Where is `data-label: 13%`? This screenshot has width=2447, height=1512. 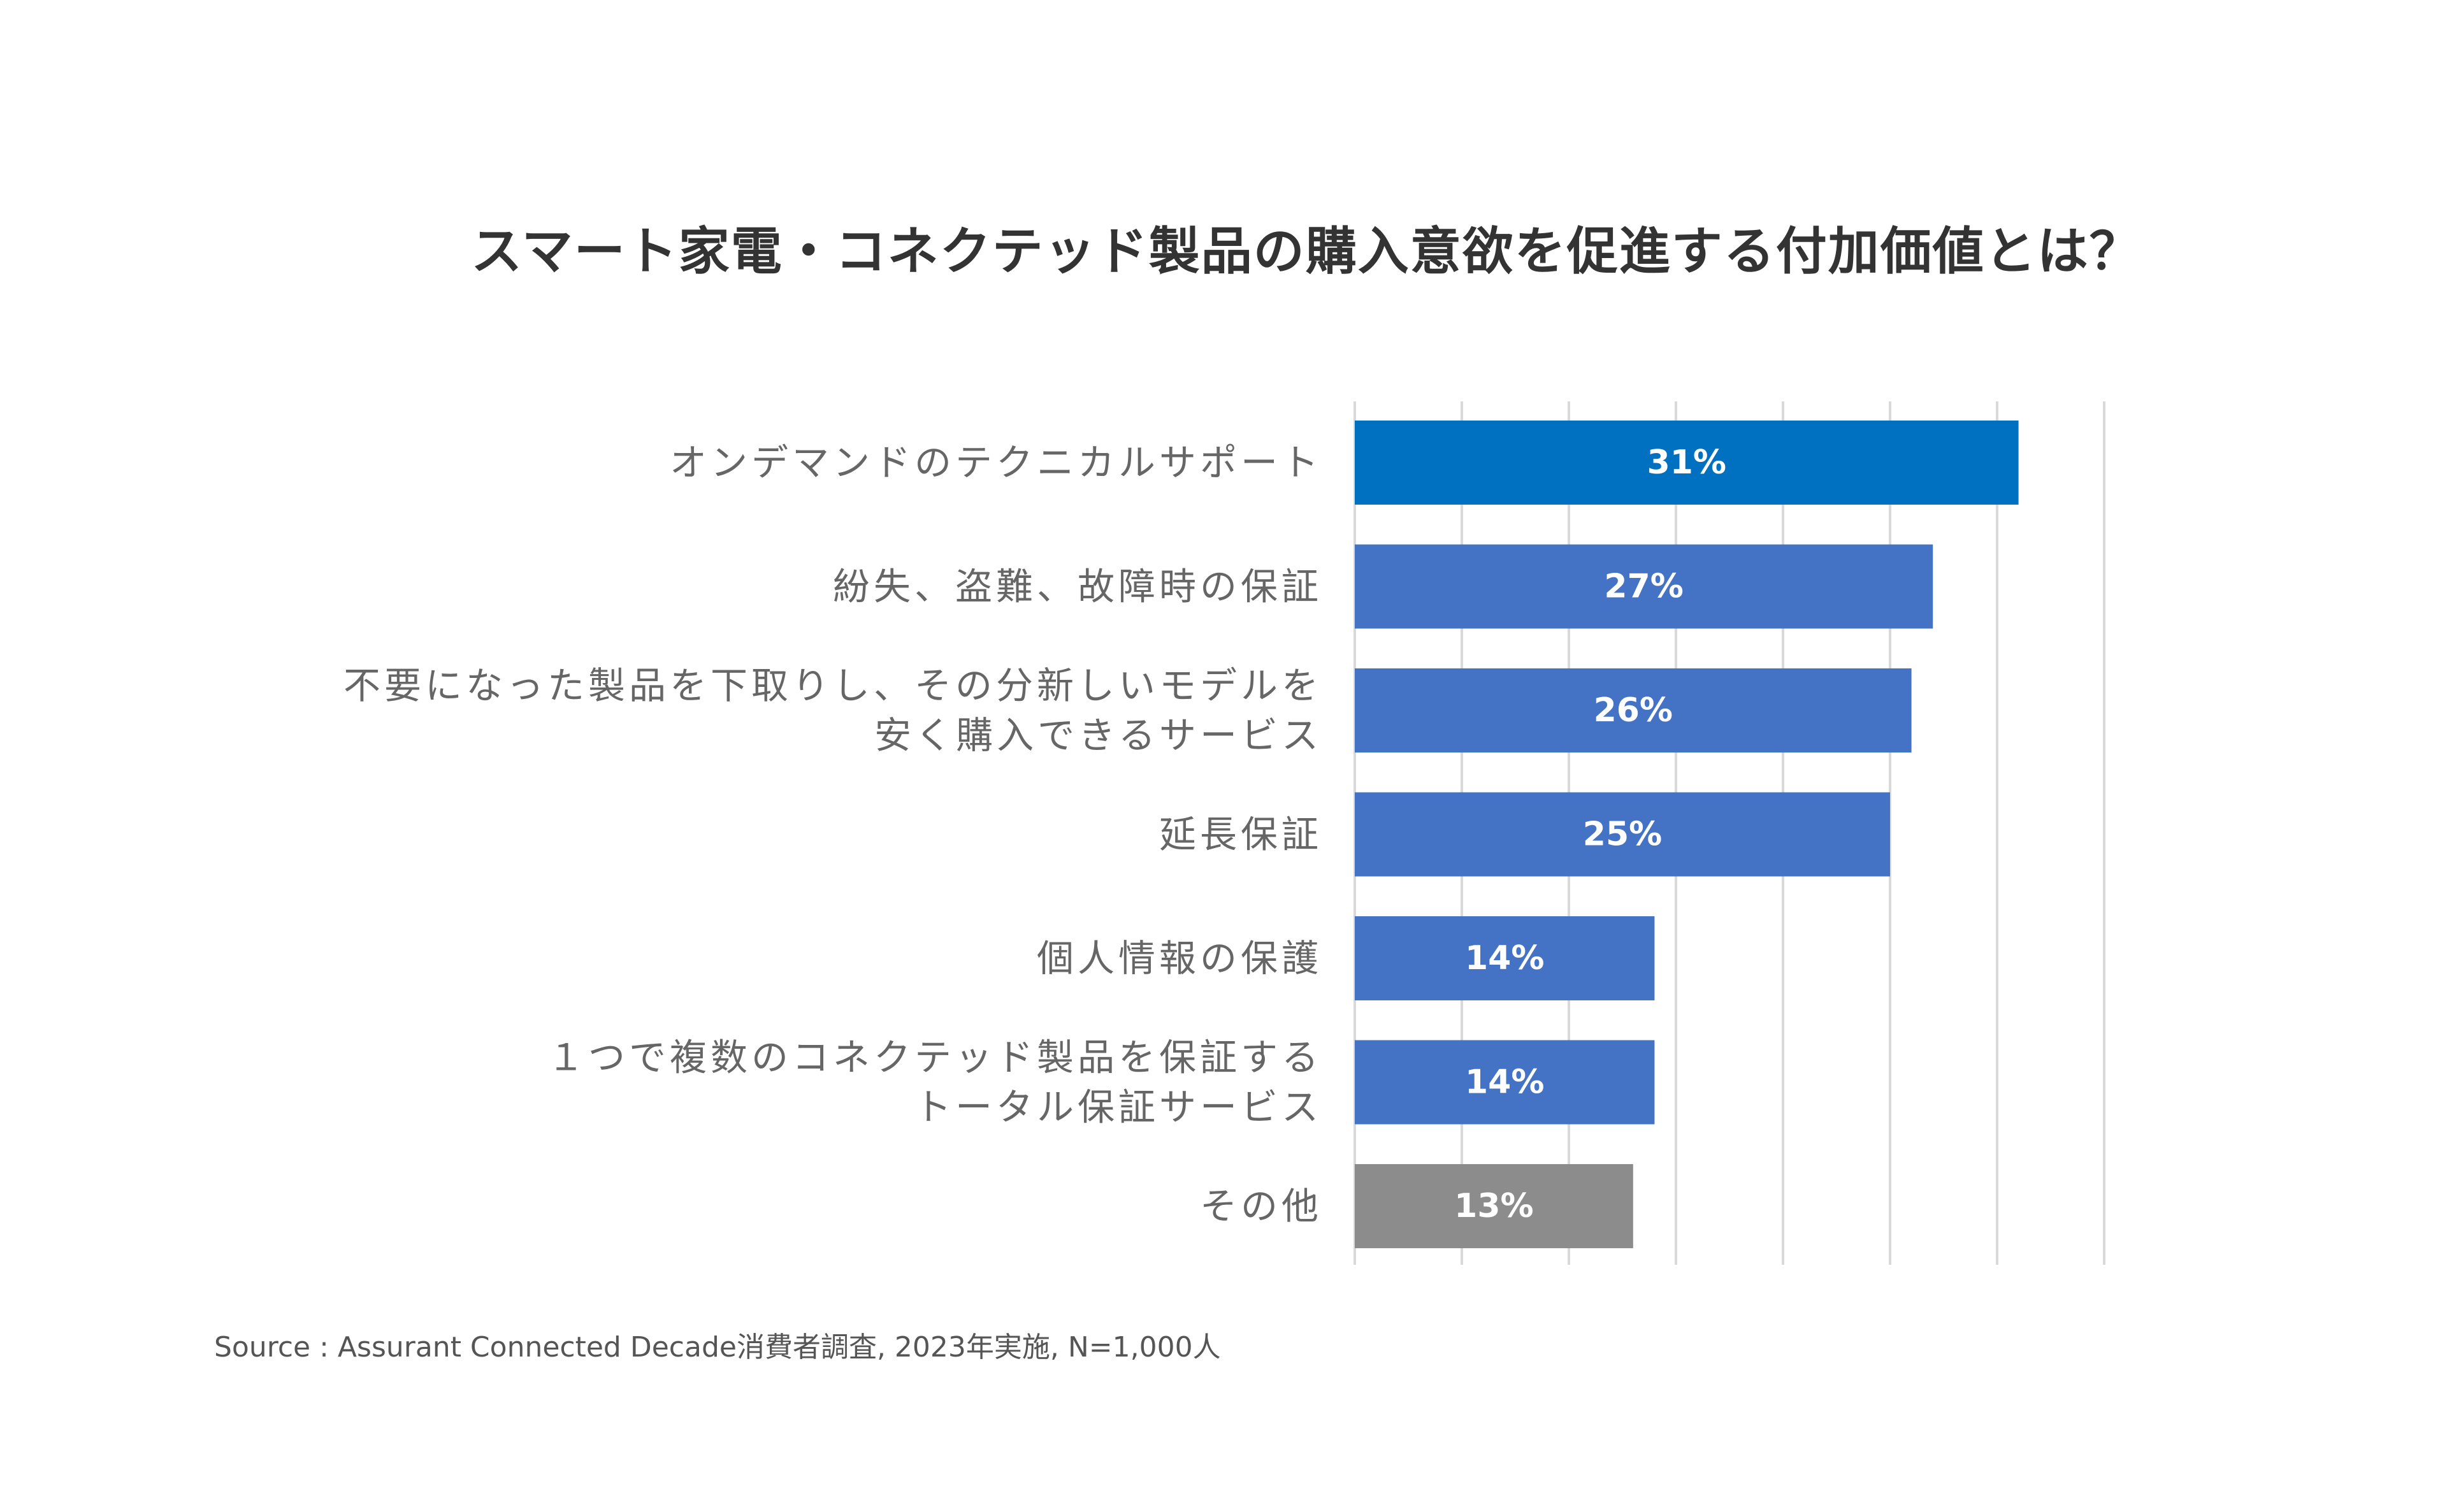 data-label: 13% is located at coordinates (1493, 1206).